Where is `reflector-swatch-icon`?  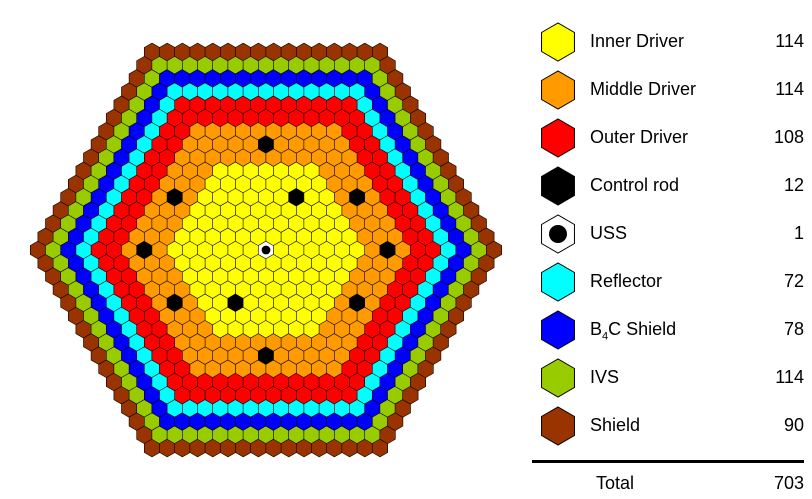
reflector-swatch-icon is located at coordinates (558, 282).